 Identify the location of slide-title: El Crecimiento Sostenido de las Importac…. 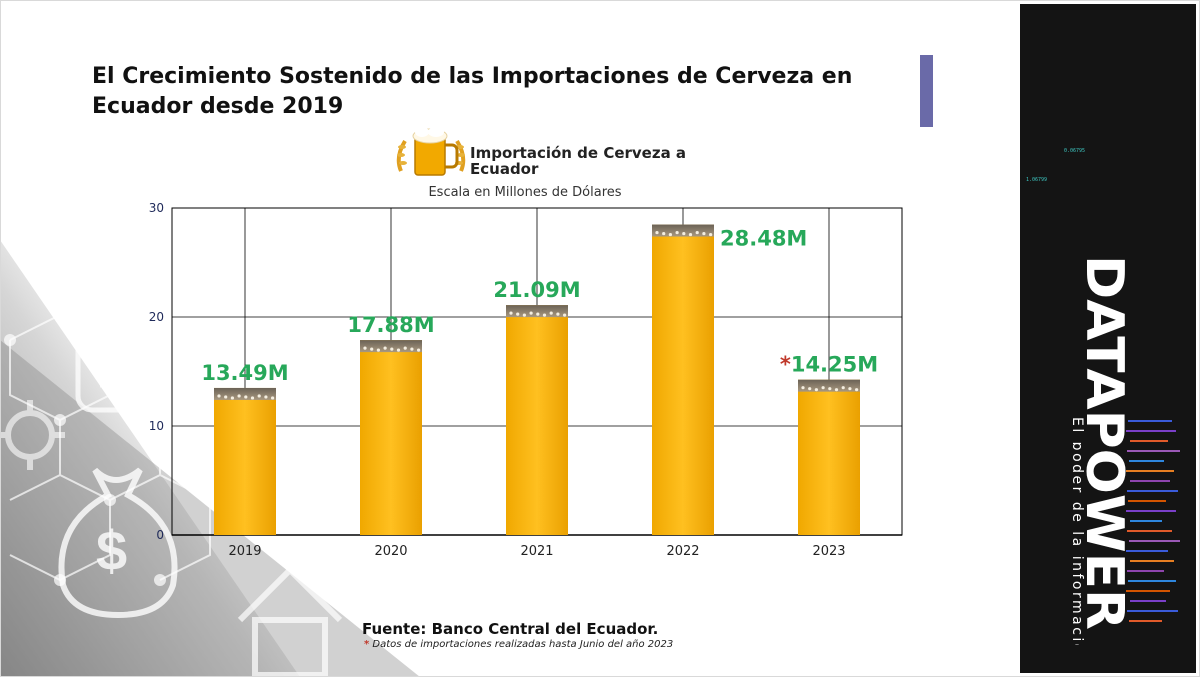
(472, 91).